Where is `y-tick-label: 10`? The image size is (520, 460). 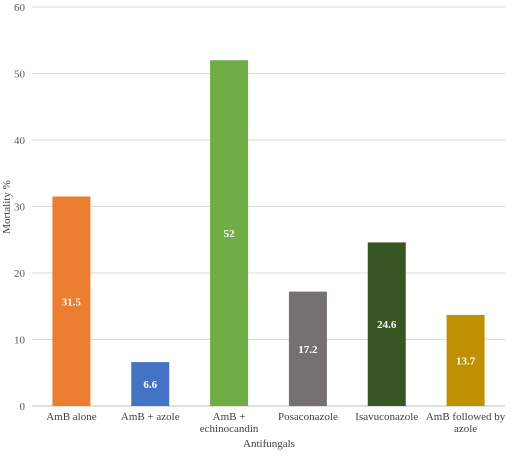 y-tick-label: 10 is located at coordinates (20, 341).